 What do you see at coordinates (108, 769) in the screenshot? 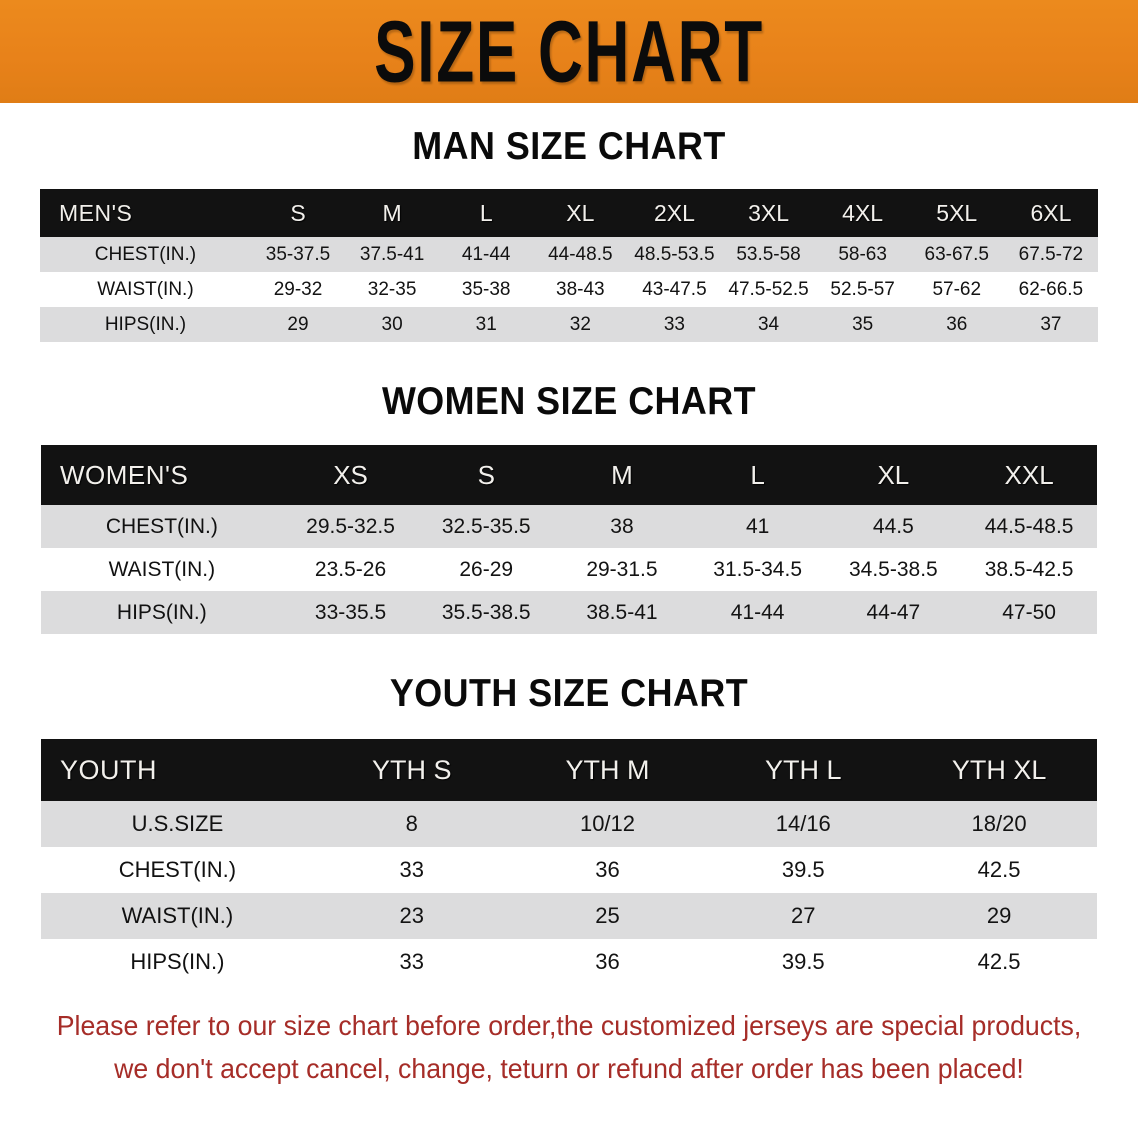
I see `youth-corner-label: YOUTH` at bounding box center [108, 769].